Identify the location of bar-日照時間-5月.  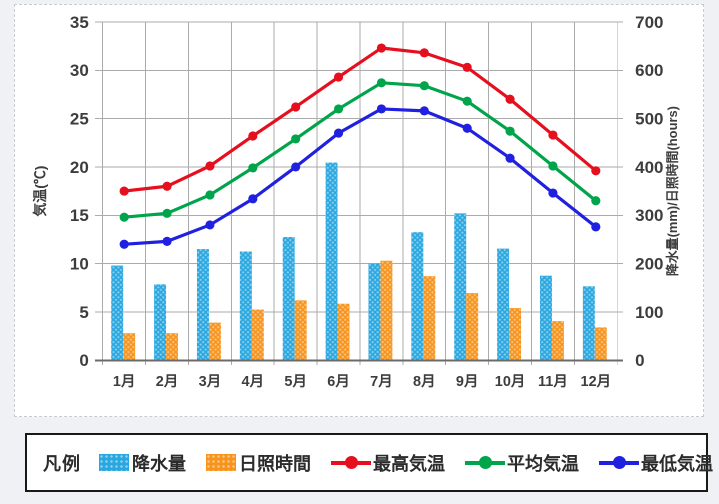
(300, 330).